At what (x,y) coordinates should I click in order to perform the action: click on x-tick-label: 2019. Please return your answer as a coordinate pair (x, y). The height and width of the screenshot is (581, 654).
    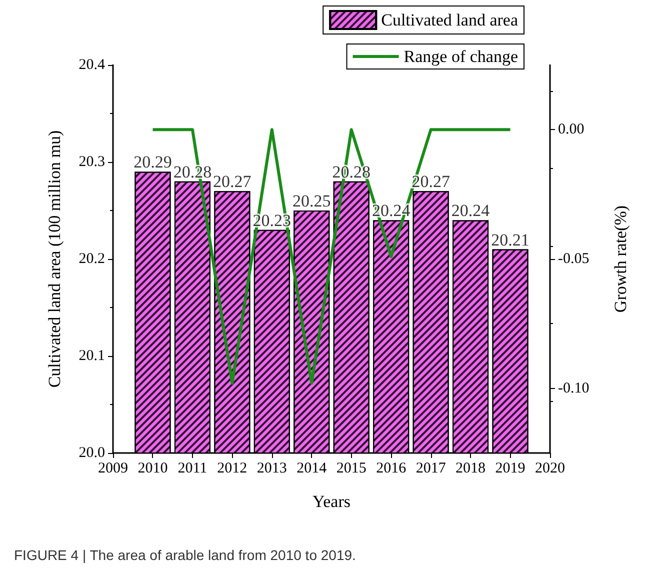
    Looking at the image, I should click on (510, 468).